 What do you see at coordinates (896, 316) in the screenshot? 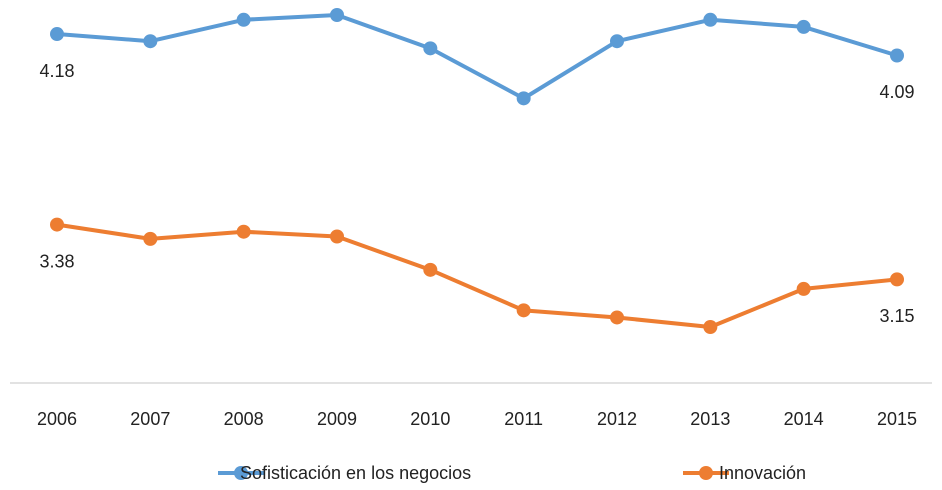
I see `data-label: 3.15` at bounding box center [896, 316].